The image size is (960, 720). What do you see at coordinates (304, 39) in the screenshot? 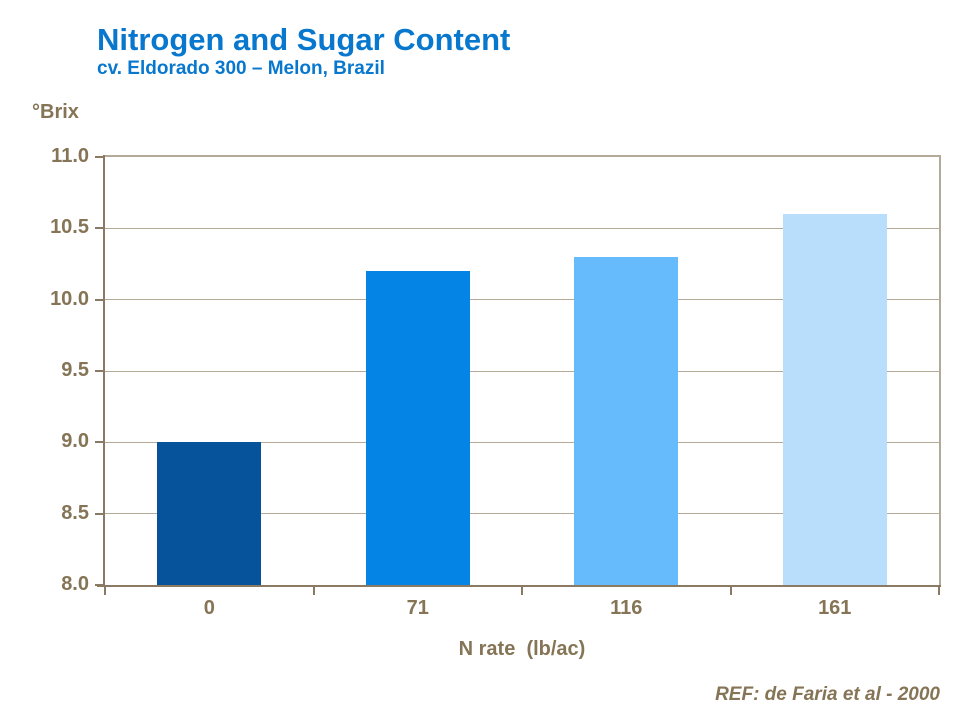
I see `chart-title: Nitrogen and Sugar Content` at bounding box center [304, 39].